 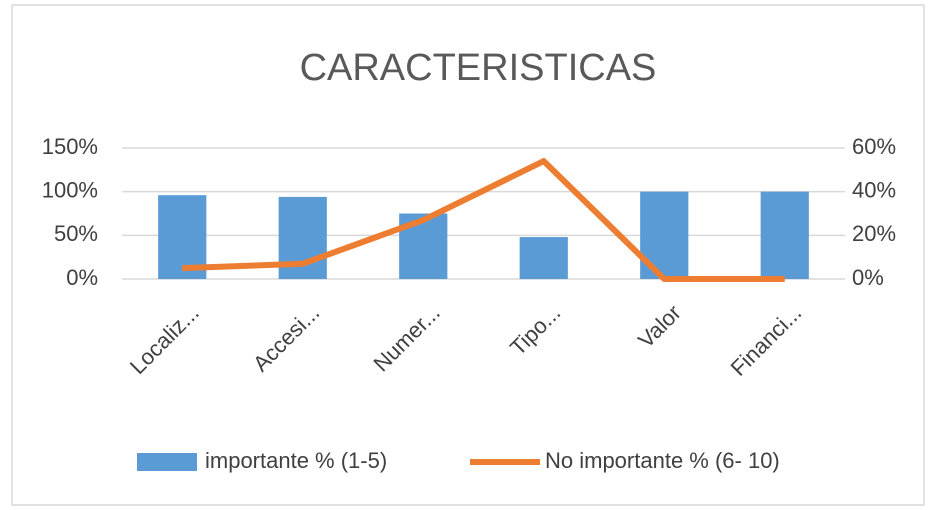 What do you see at coordinates (296, 460) in the screenshot?
I see `legend-label: importante % (1-5)` at bounding box center [296, 460].